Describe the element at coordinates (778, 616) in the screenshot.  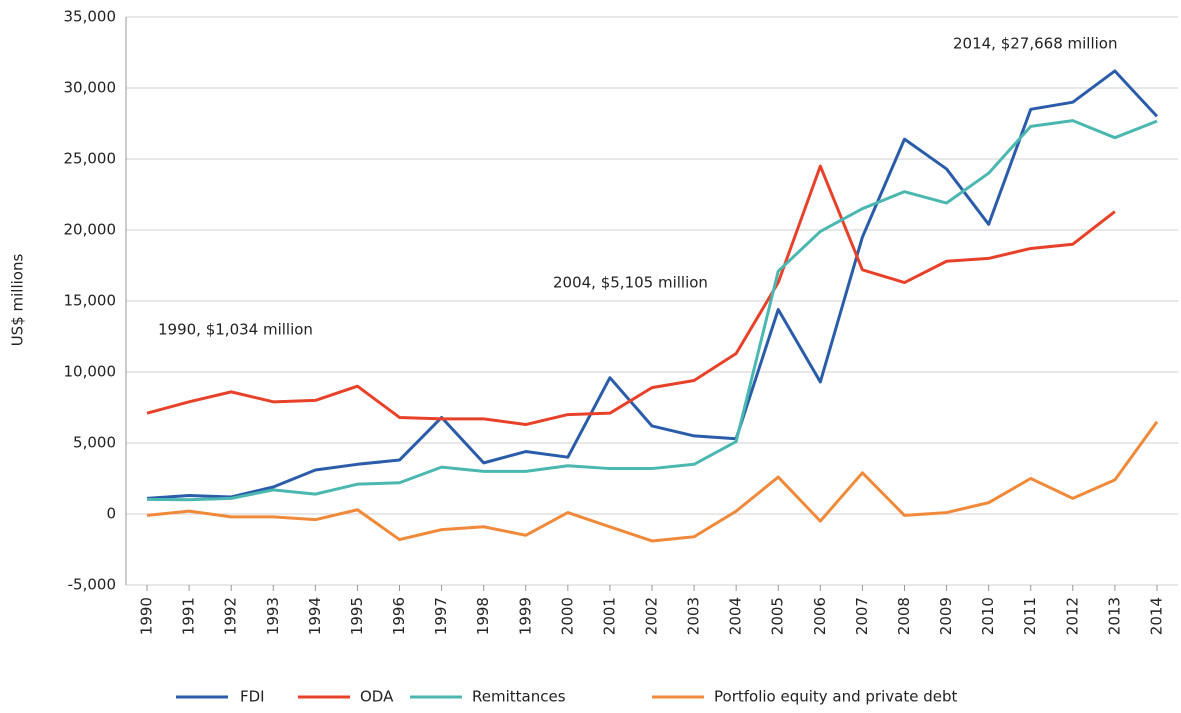
I see `x-tick-label: 2005` at that location.